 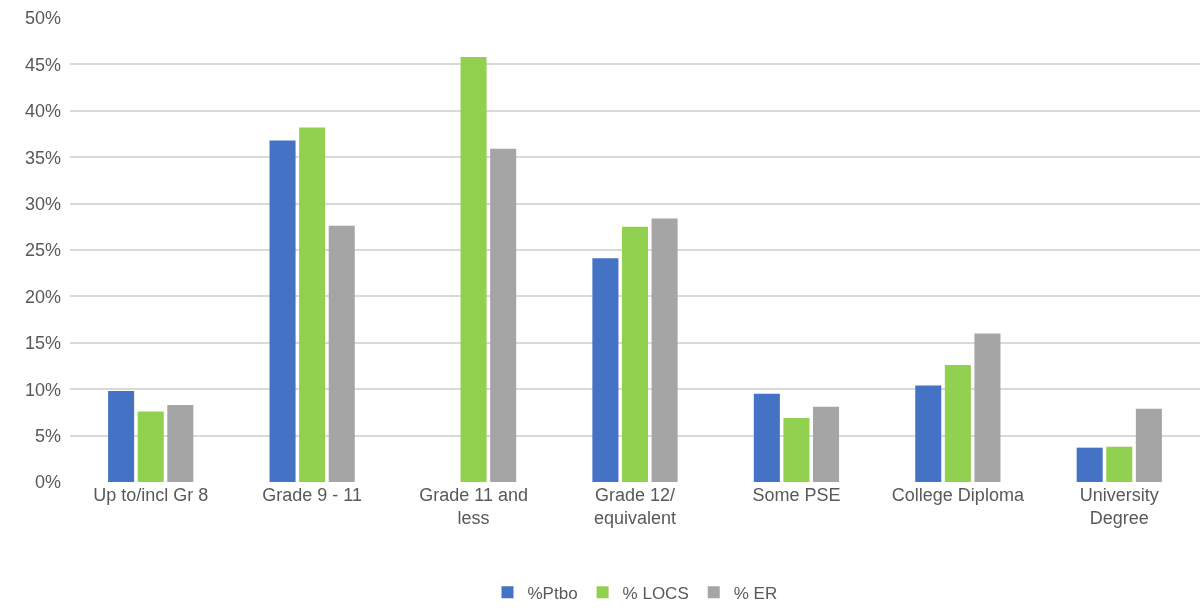 I want to click on y-tick-label: 20%, so click(x=42, y=296).